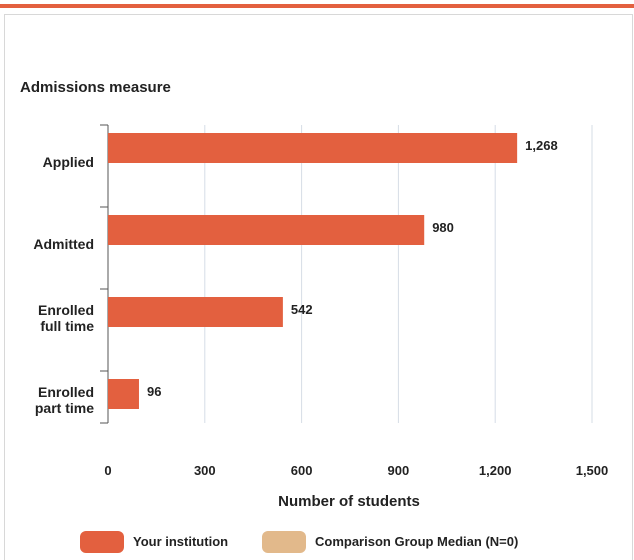  What do you see at coordinates (349, 501) in the screenshot?
I see `x-axis-title: Number of students` at bounding box center [349, 501].